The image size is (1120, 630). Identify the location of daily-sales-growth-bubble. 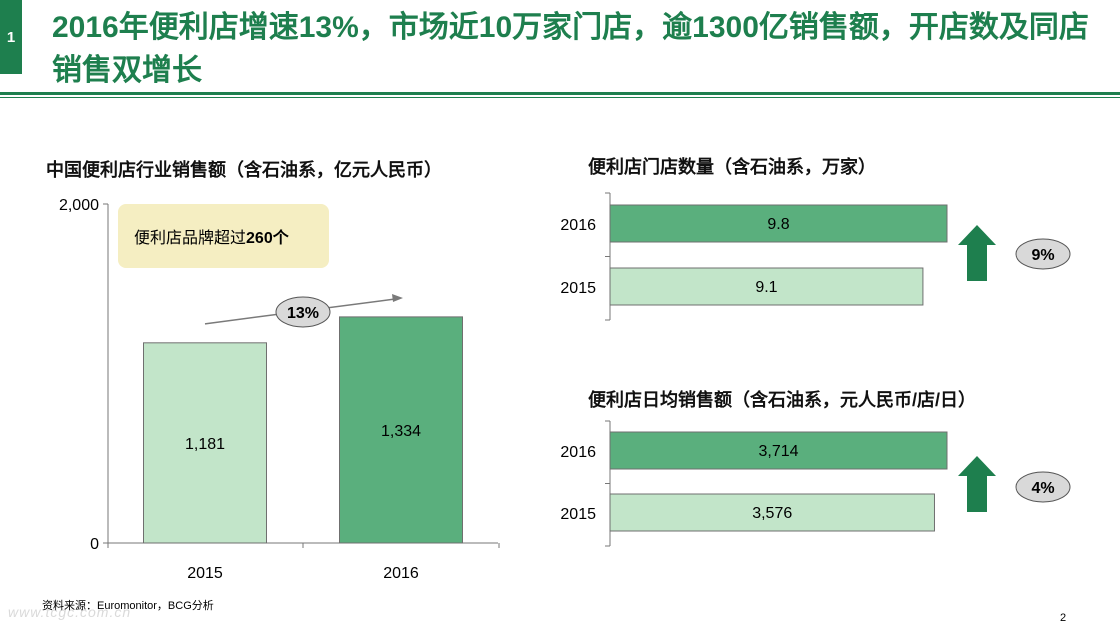
(1043, 487).